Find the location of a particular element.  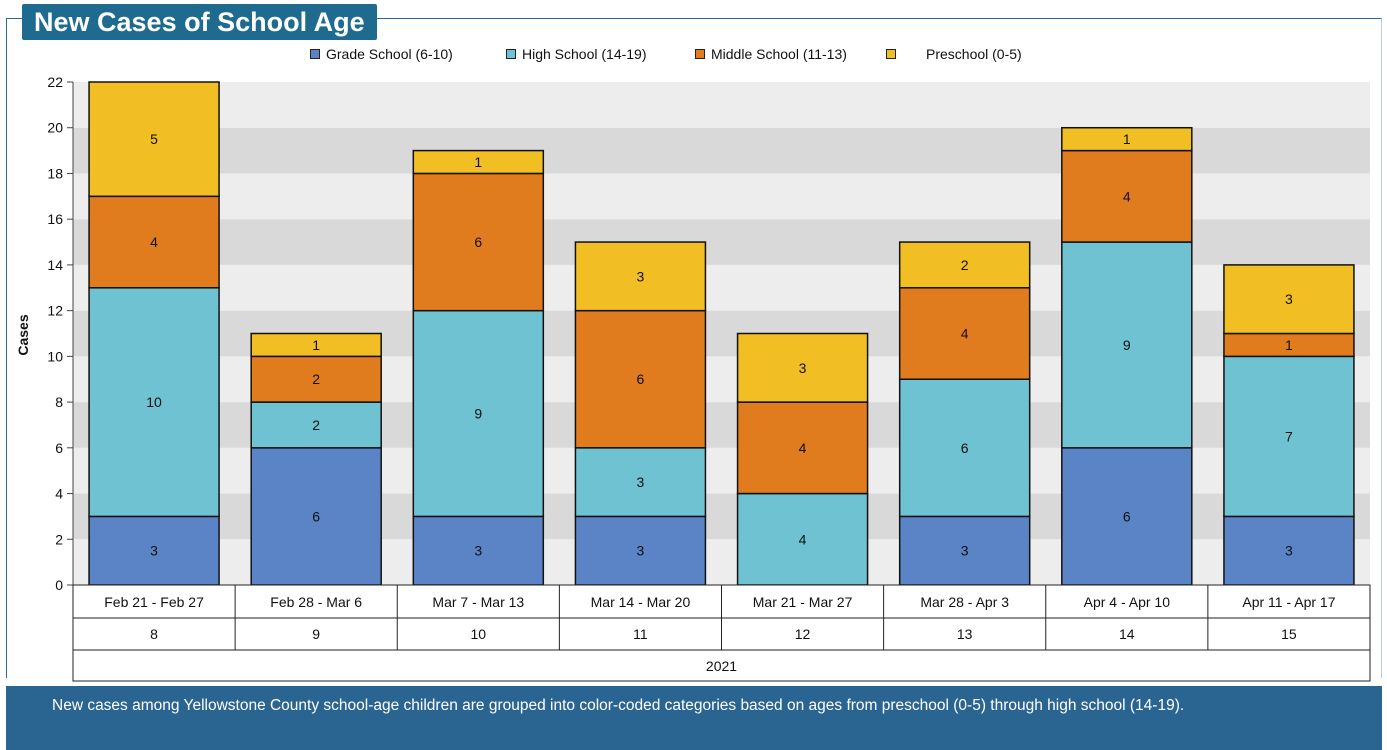

y-tick-label: 18 is located at coordinates (55, 173).